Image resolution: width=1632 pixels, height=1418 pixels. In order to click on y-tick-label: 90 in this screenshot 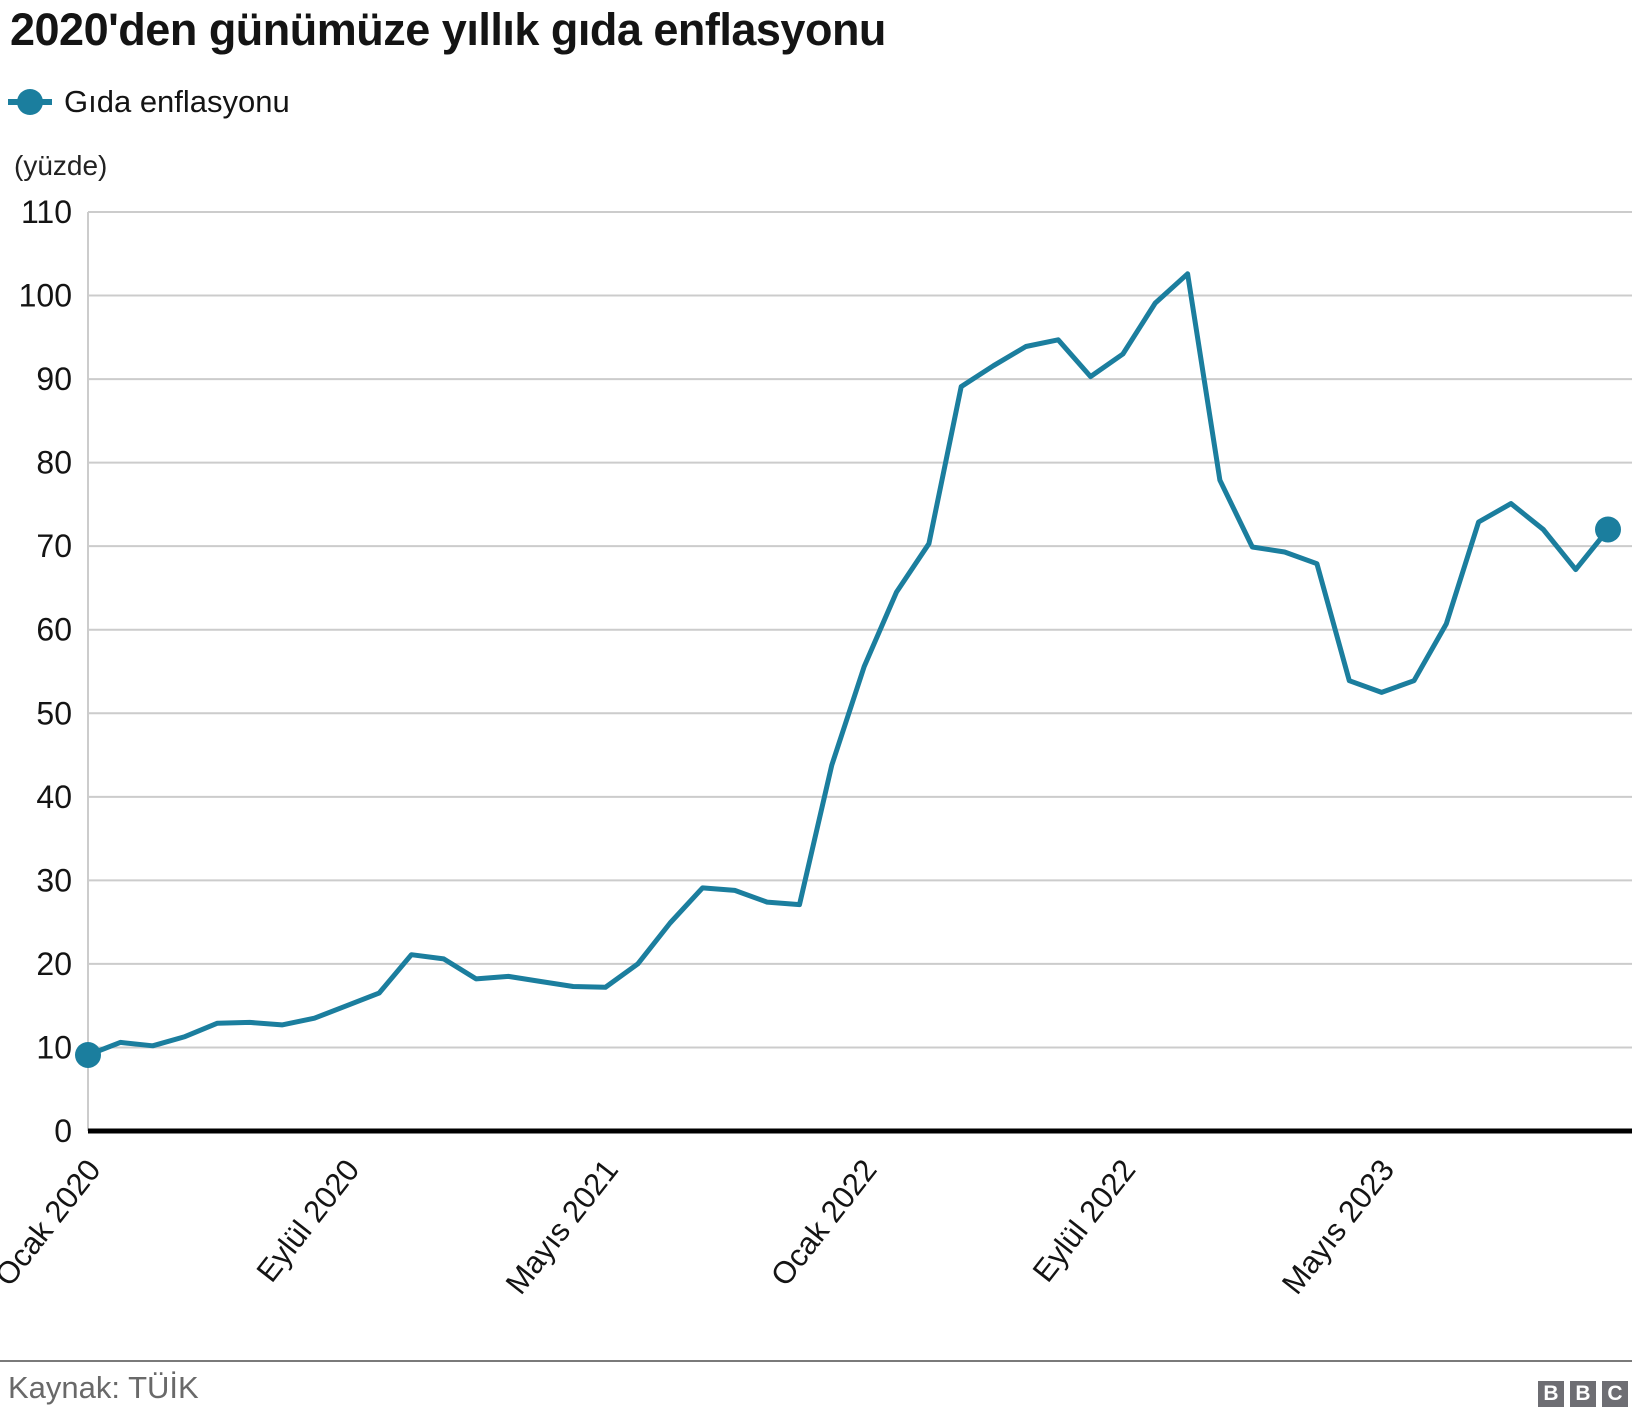, I will do `click(54, 379)`.